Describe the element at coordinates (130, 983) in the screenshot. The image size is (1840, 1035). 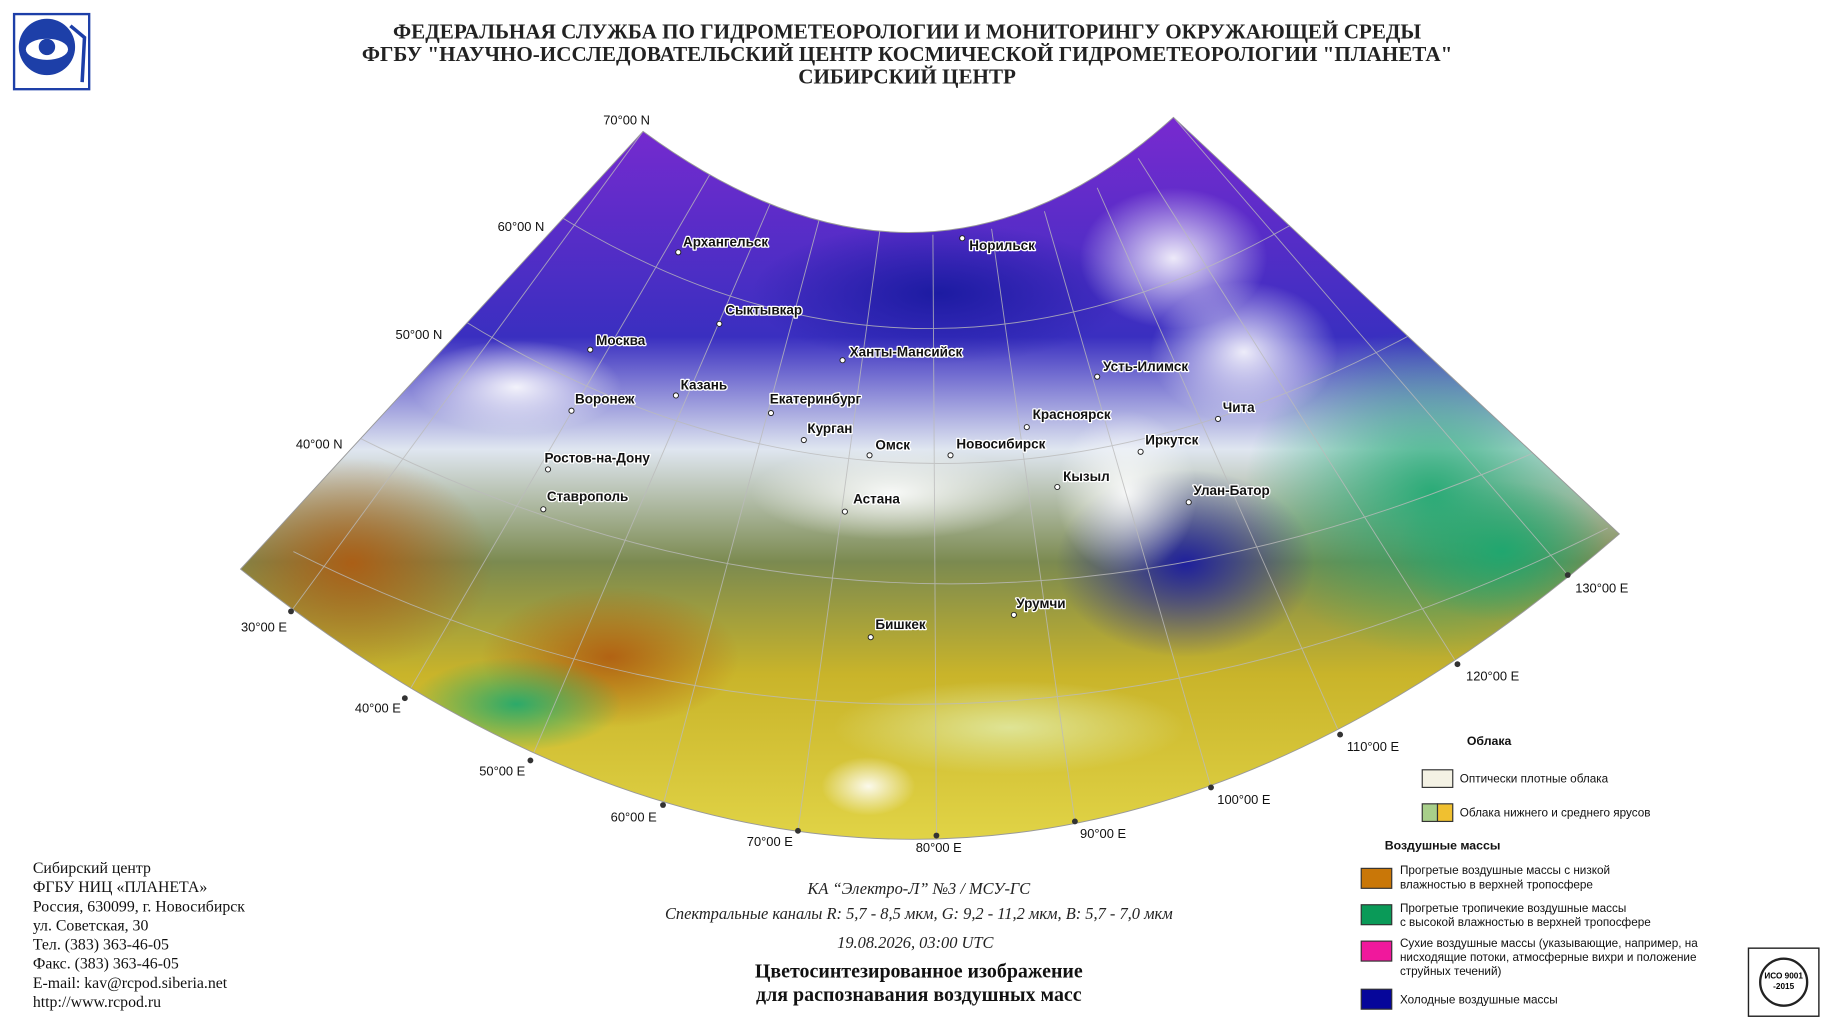
I see `contact-line: E-mail: kav@rcpod.siberia.net` at that location.